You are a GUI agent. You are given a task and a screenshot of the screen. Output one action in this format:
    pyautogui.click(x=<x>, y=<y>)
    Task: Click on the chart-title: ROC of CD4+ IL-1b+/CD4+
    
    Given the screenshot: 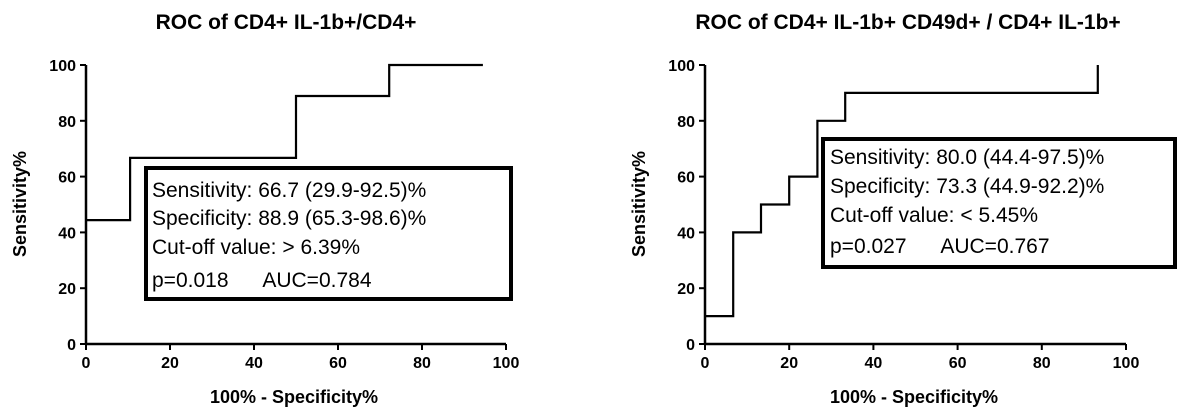 What is the action you would take?
    pyautogui.click(x=286, y=22)
    